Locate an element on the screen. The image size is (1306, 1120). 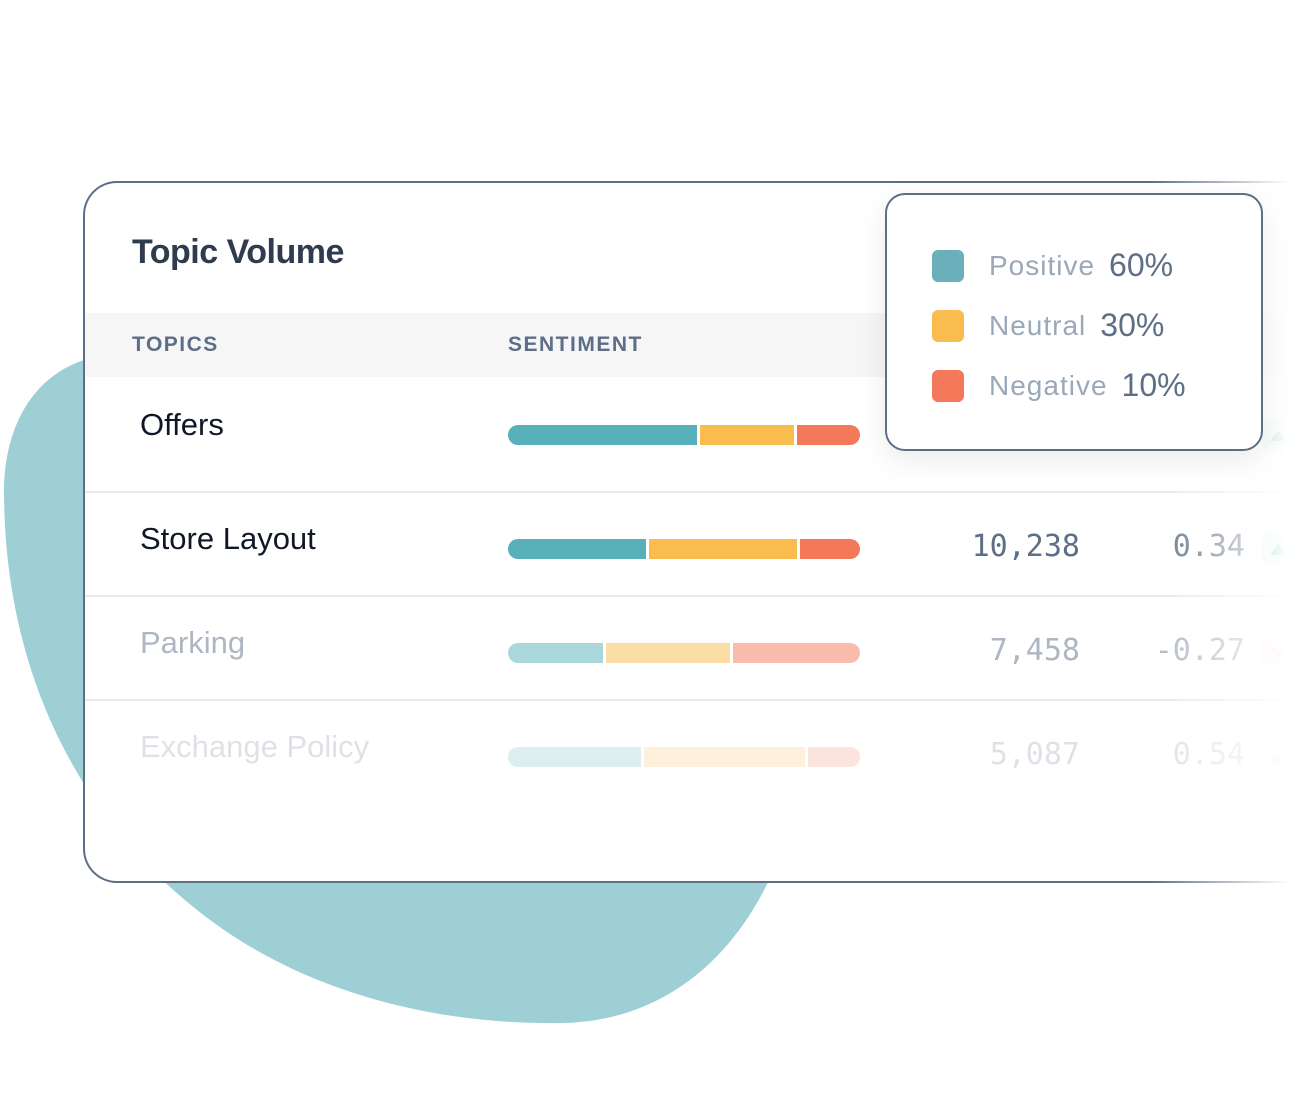
table-row: Parking 7,458 -0.27 is located at coordinates (695, 648).